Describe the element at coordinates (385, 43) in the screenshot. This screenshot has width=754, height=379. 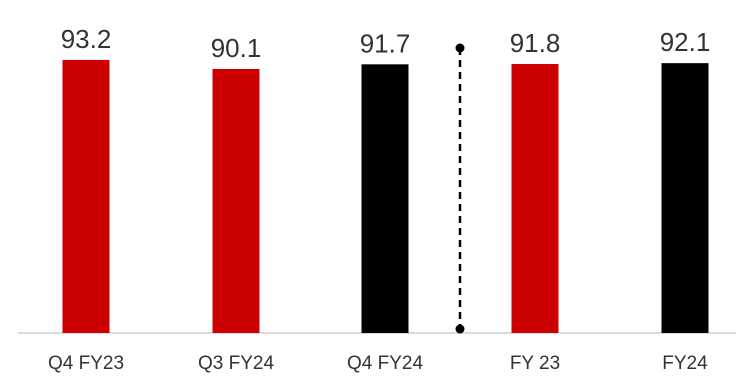
I see `value-label-3: 91.7` at that location.